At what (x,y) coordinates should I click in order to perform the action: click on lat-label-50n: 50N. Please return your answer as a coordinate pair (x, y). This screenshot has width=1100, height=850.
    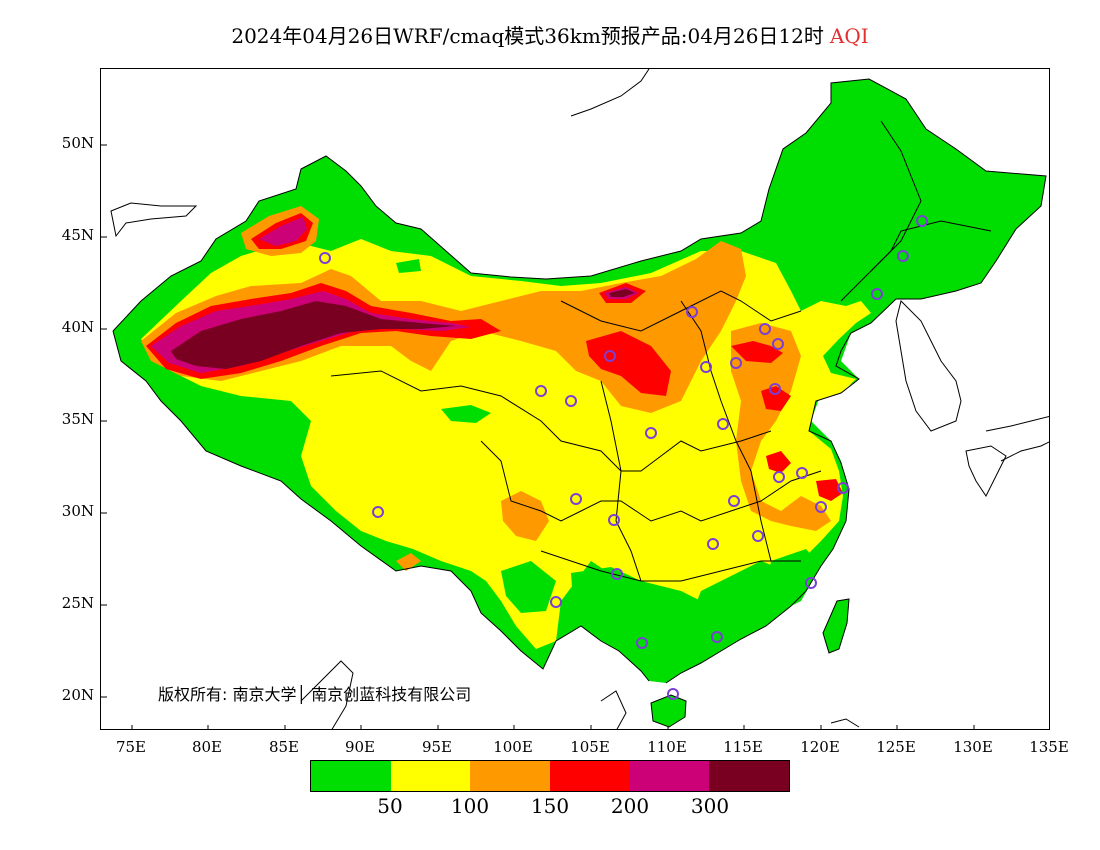
    Looking at the image, I should click on (77, 143).